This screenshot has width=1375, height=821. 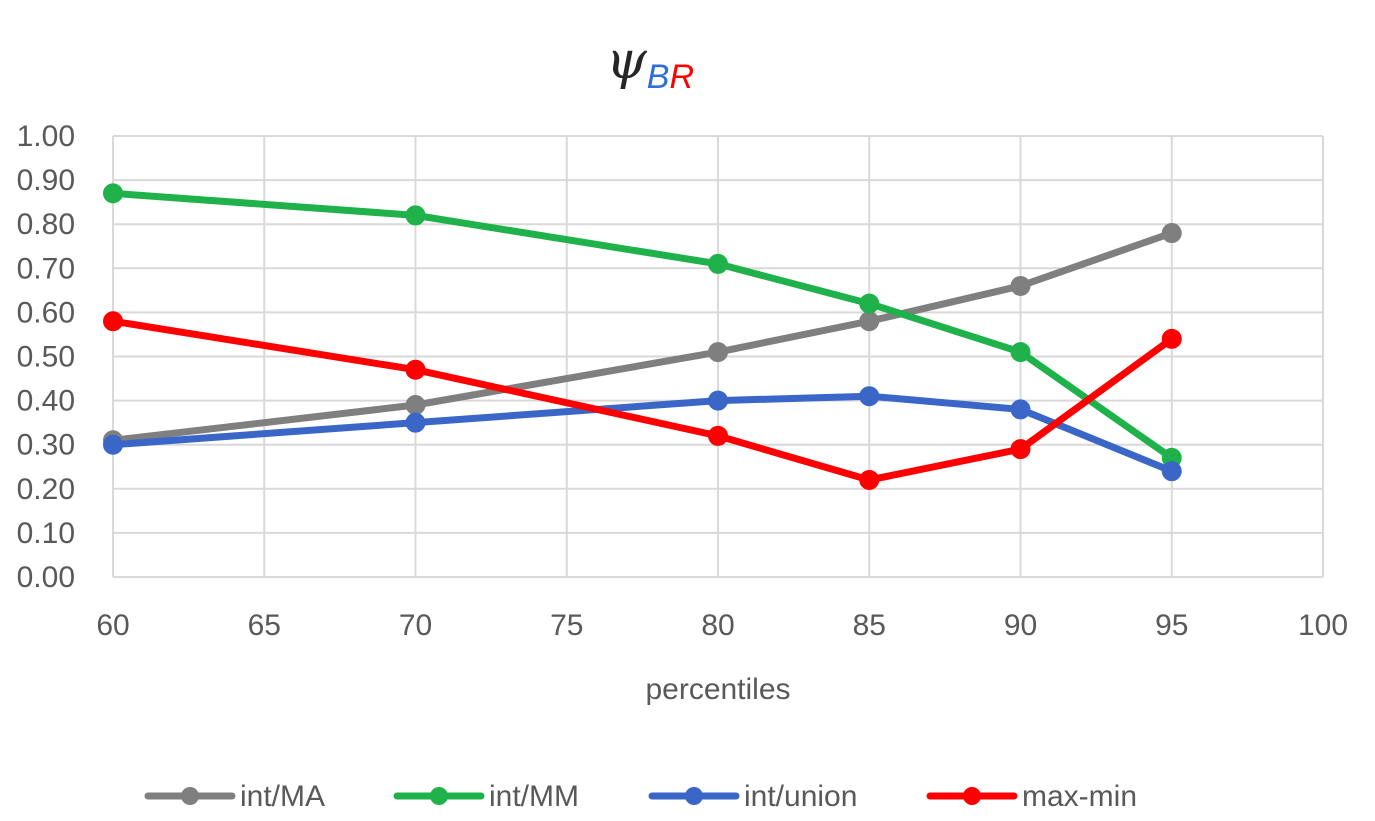 What do you see at coordinates (46, 489) in the screenshot?
I see `y-tick-label: 0.20` at bounding box center [46, 489].